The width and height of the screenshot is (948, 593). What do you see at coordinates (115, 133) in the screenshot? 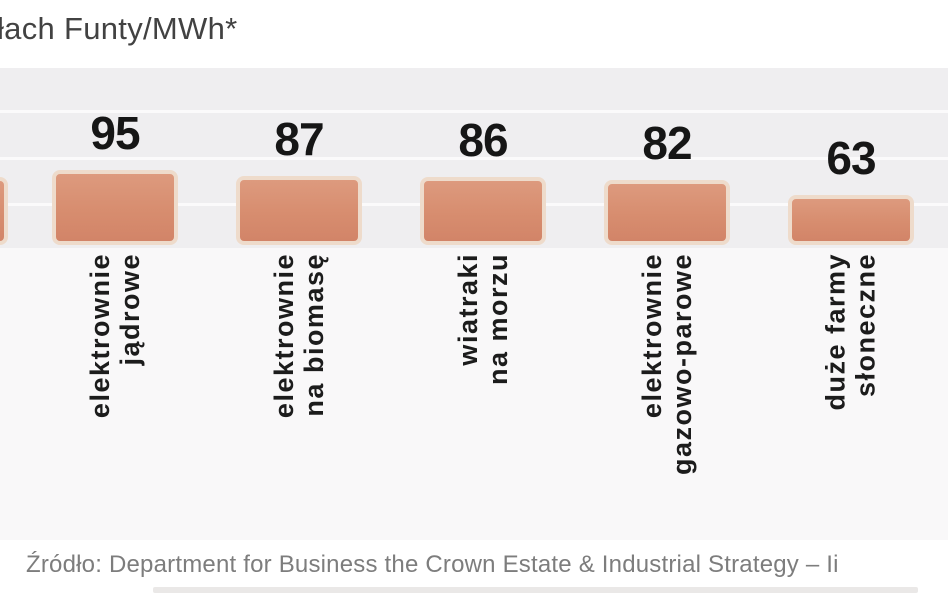
I see `bar-value-label: 95` at bounding box center [115, 133].